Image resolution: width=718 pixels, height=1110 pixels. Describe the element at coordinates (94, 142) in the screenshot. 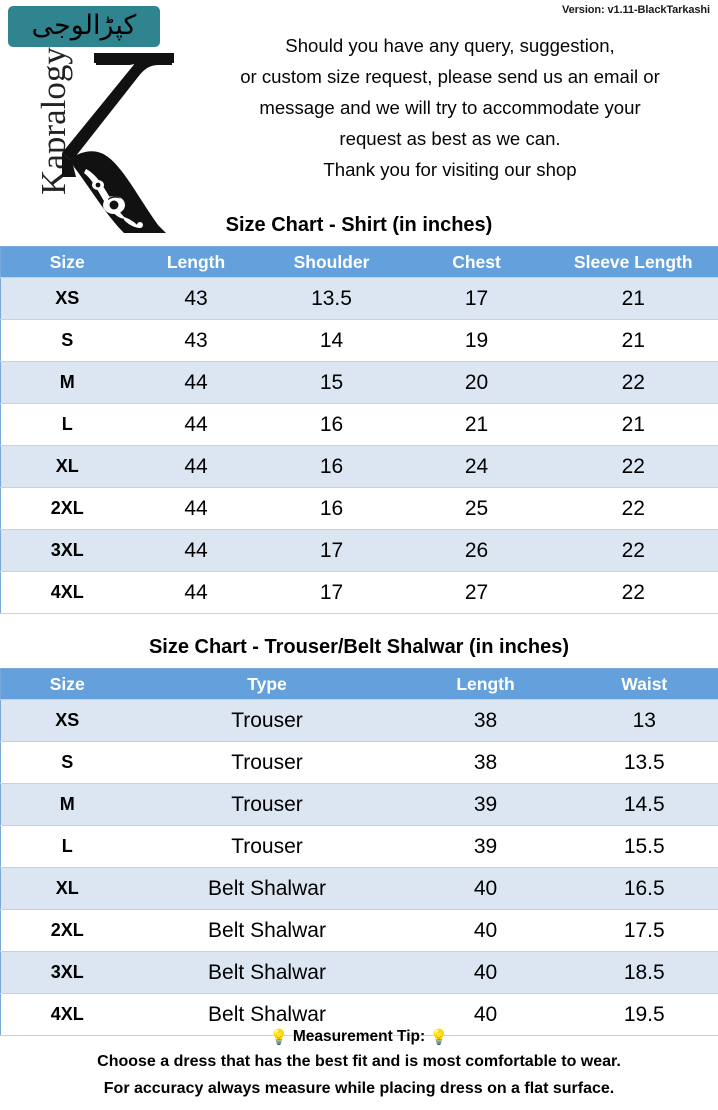

I see `logo-monogram-area: Kapralogy` at that location.